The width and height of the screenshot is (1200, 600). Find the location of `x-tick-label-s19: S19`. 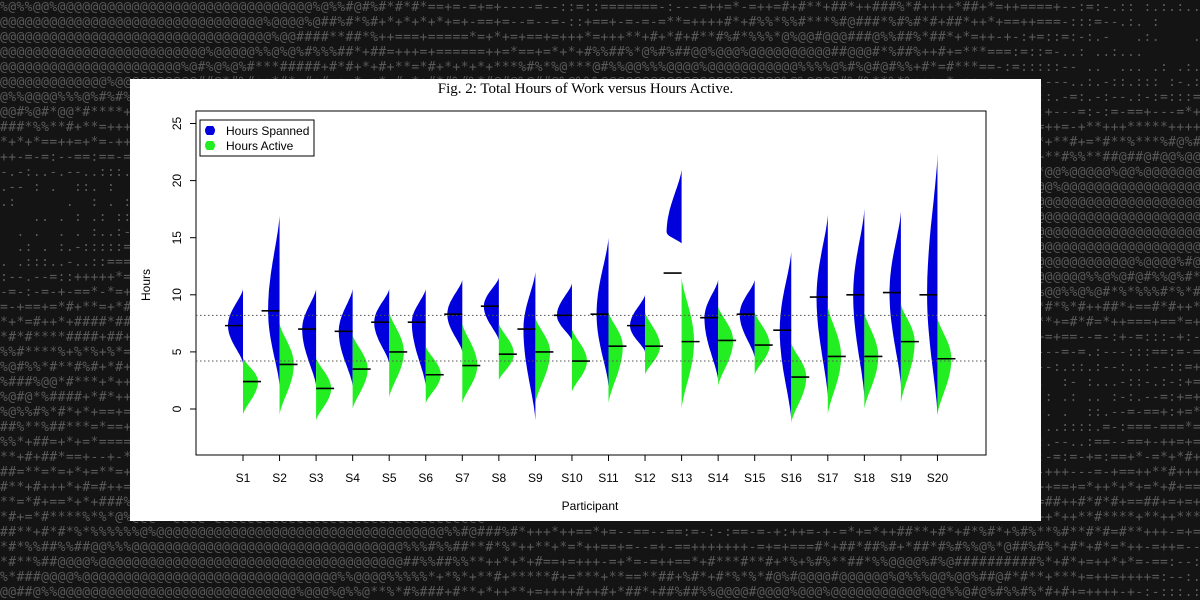

x-tick-label-s19: S19 is located at coordinates (901, 478).